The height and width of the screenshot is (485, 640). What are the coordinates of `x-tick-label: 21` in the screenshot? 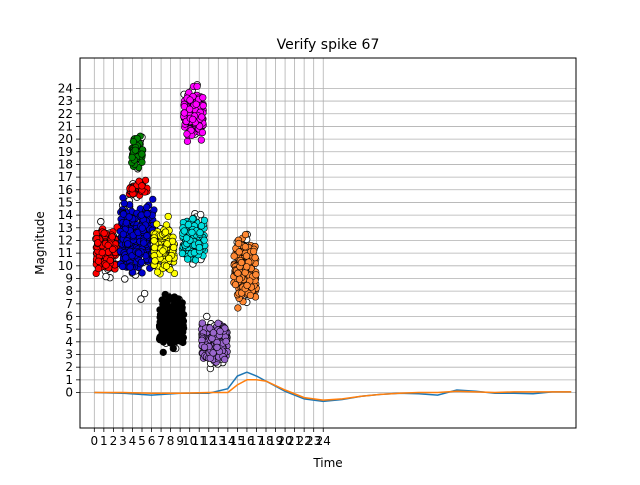 It's located at (294, 441).